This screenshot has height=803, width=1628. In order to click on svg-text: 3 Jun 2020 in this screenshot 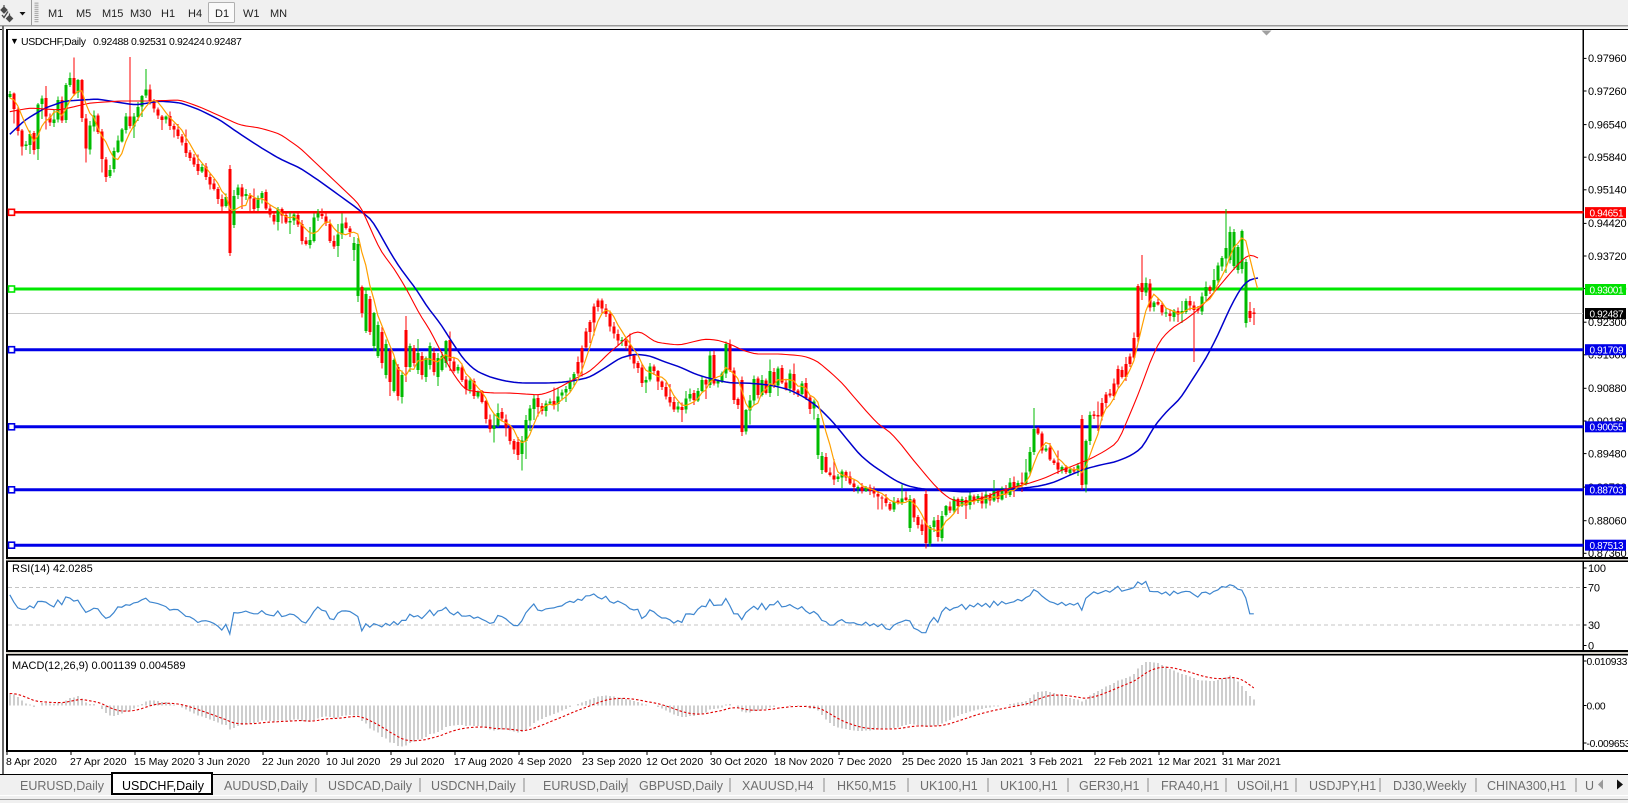, I will do `click(224, 762)`.